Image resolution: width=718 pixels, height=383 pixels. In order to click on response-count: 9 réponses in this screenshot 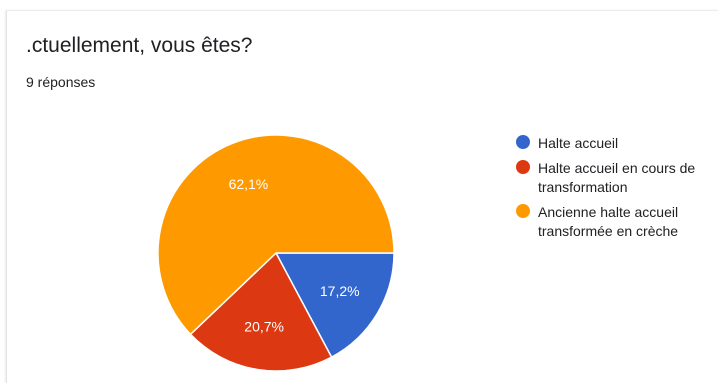, I will do `click(61, 82)`.